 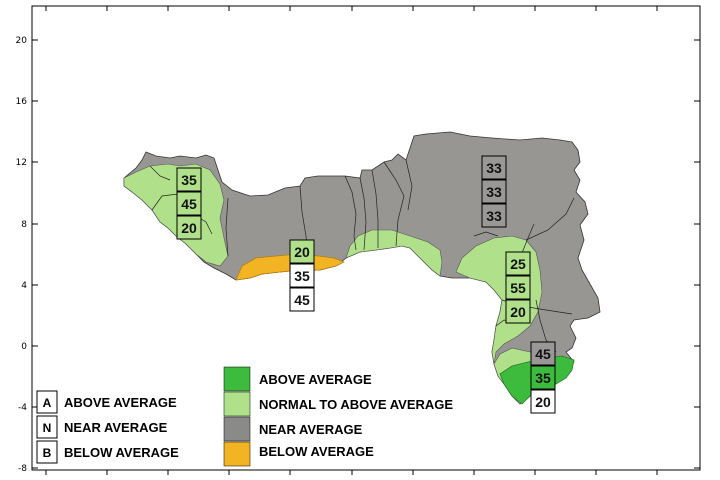 What do you see at coordinates (237, 454) in the screenshot?
I see `legend-swatch-below` at bounding box center [237, 454].